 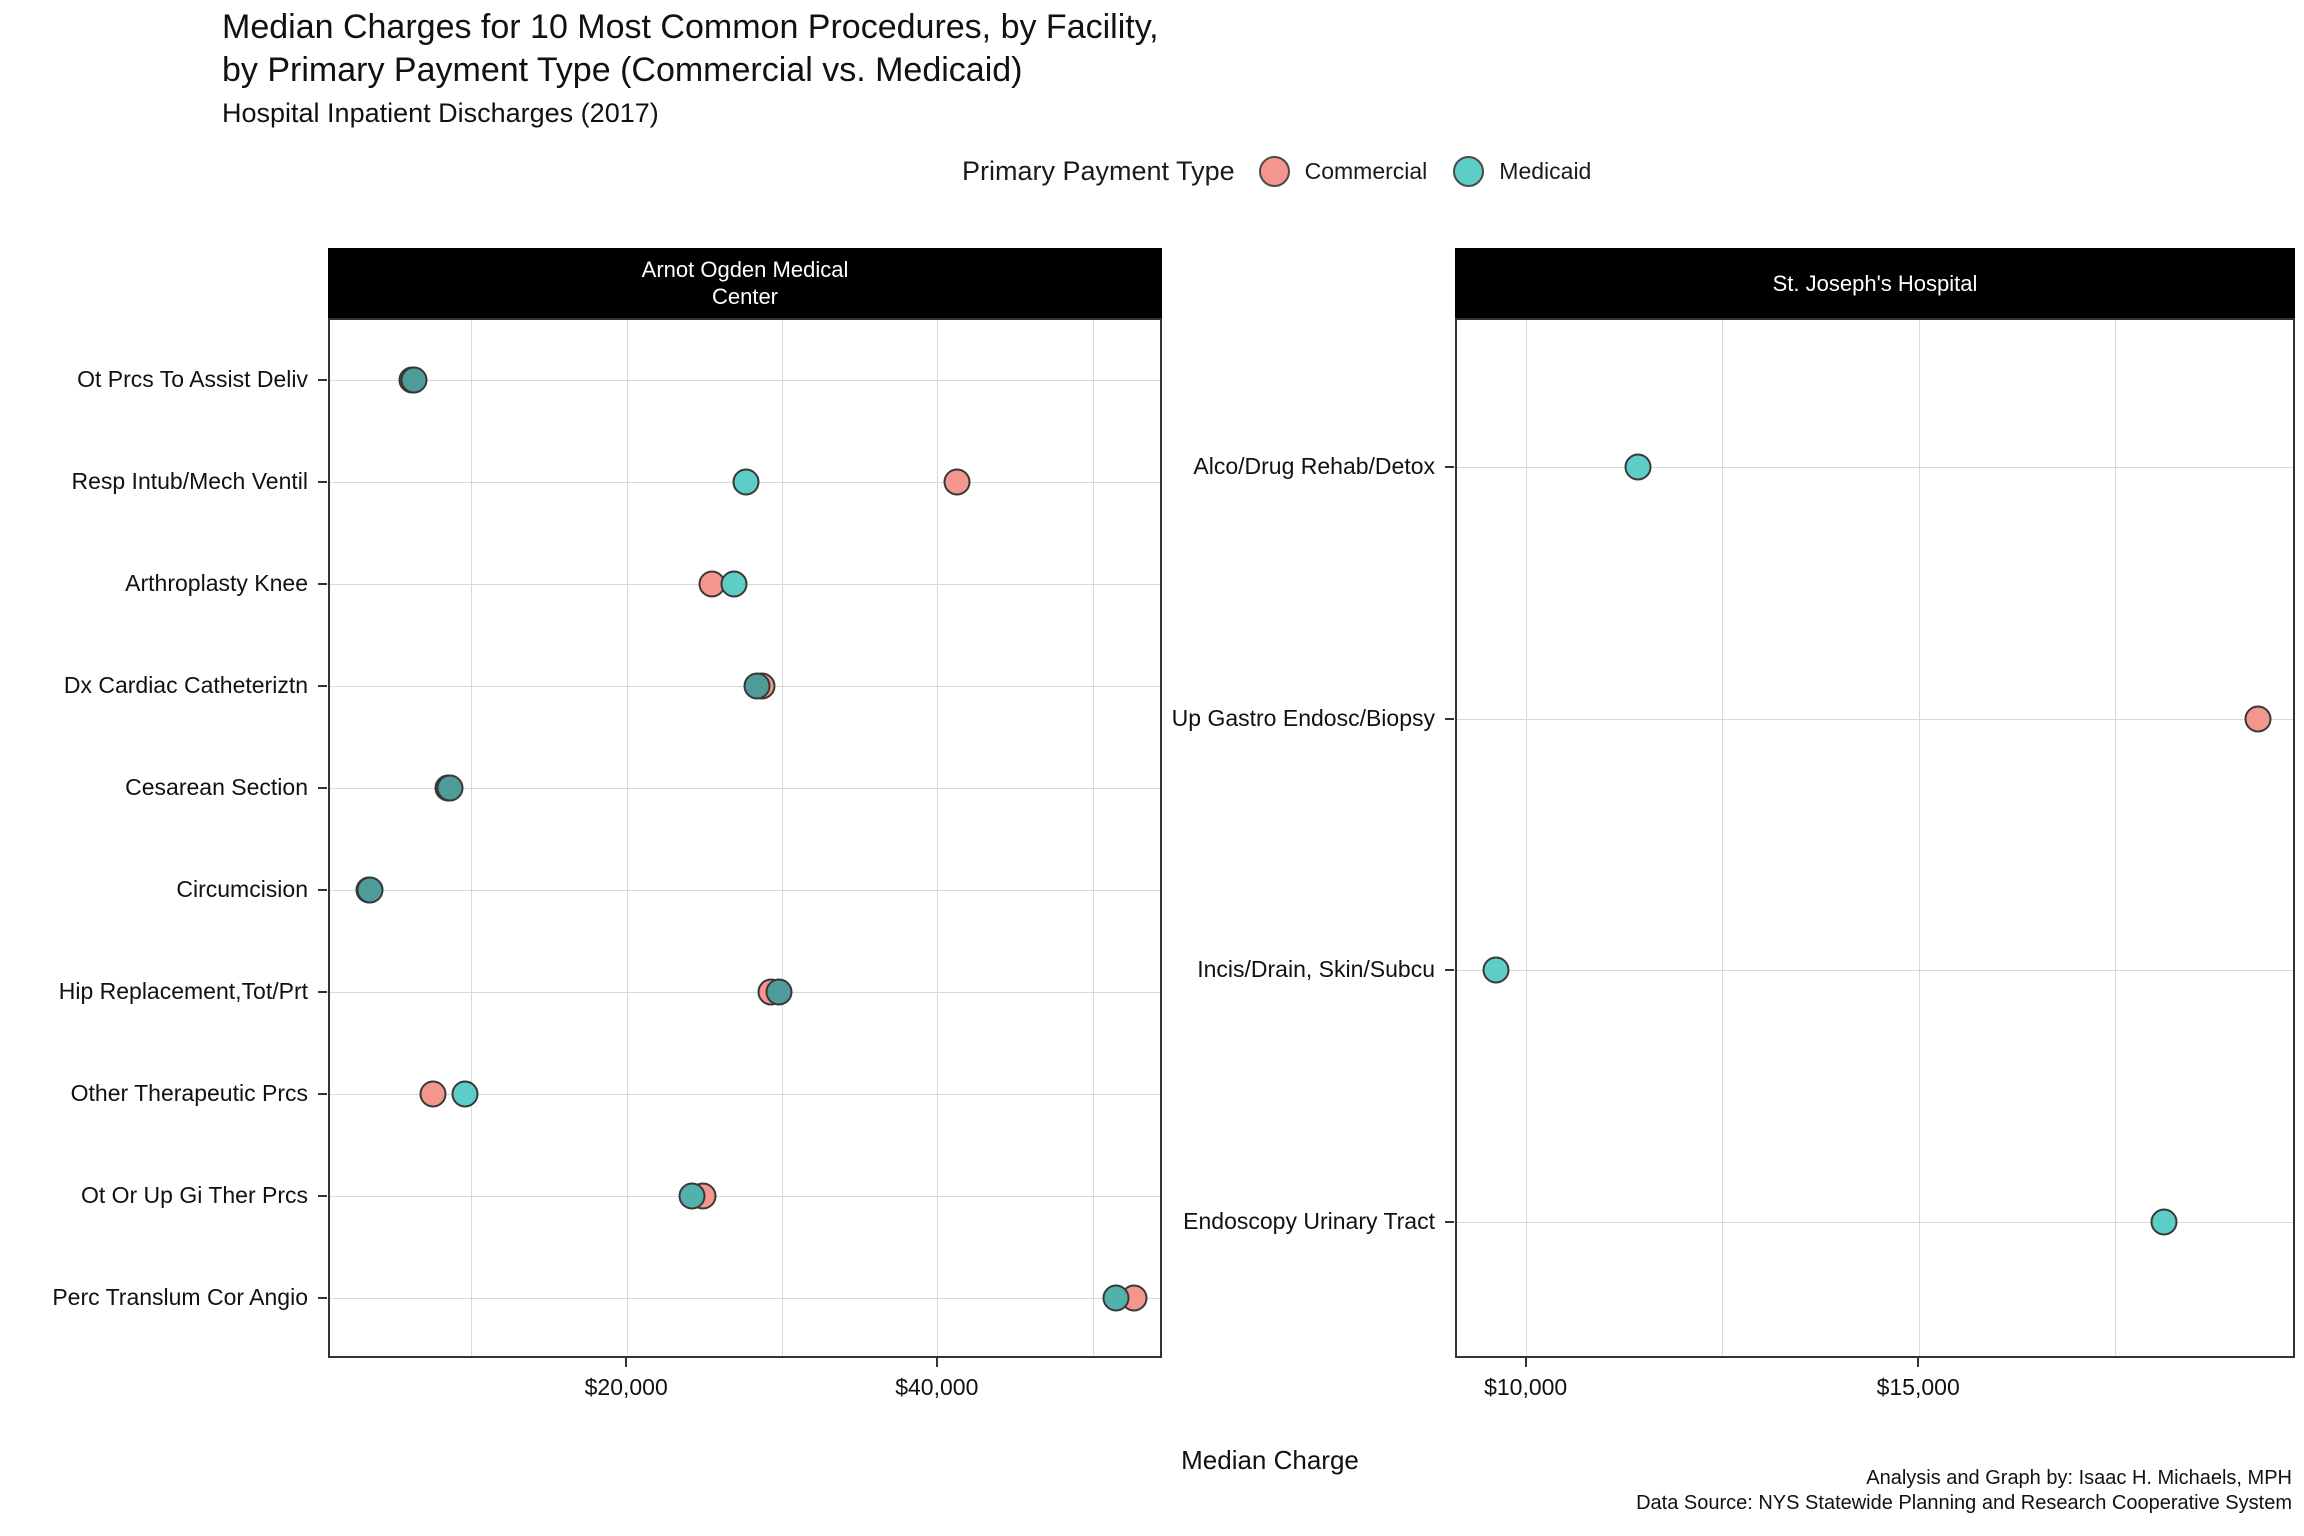 What do you see at coordinates (180, 1297) in the screenshot?
I see `y-axis-label: Perc Translum Cor Angio` at bounding box center [180, 1297].